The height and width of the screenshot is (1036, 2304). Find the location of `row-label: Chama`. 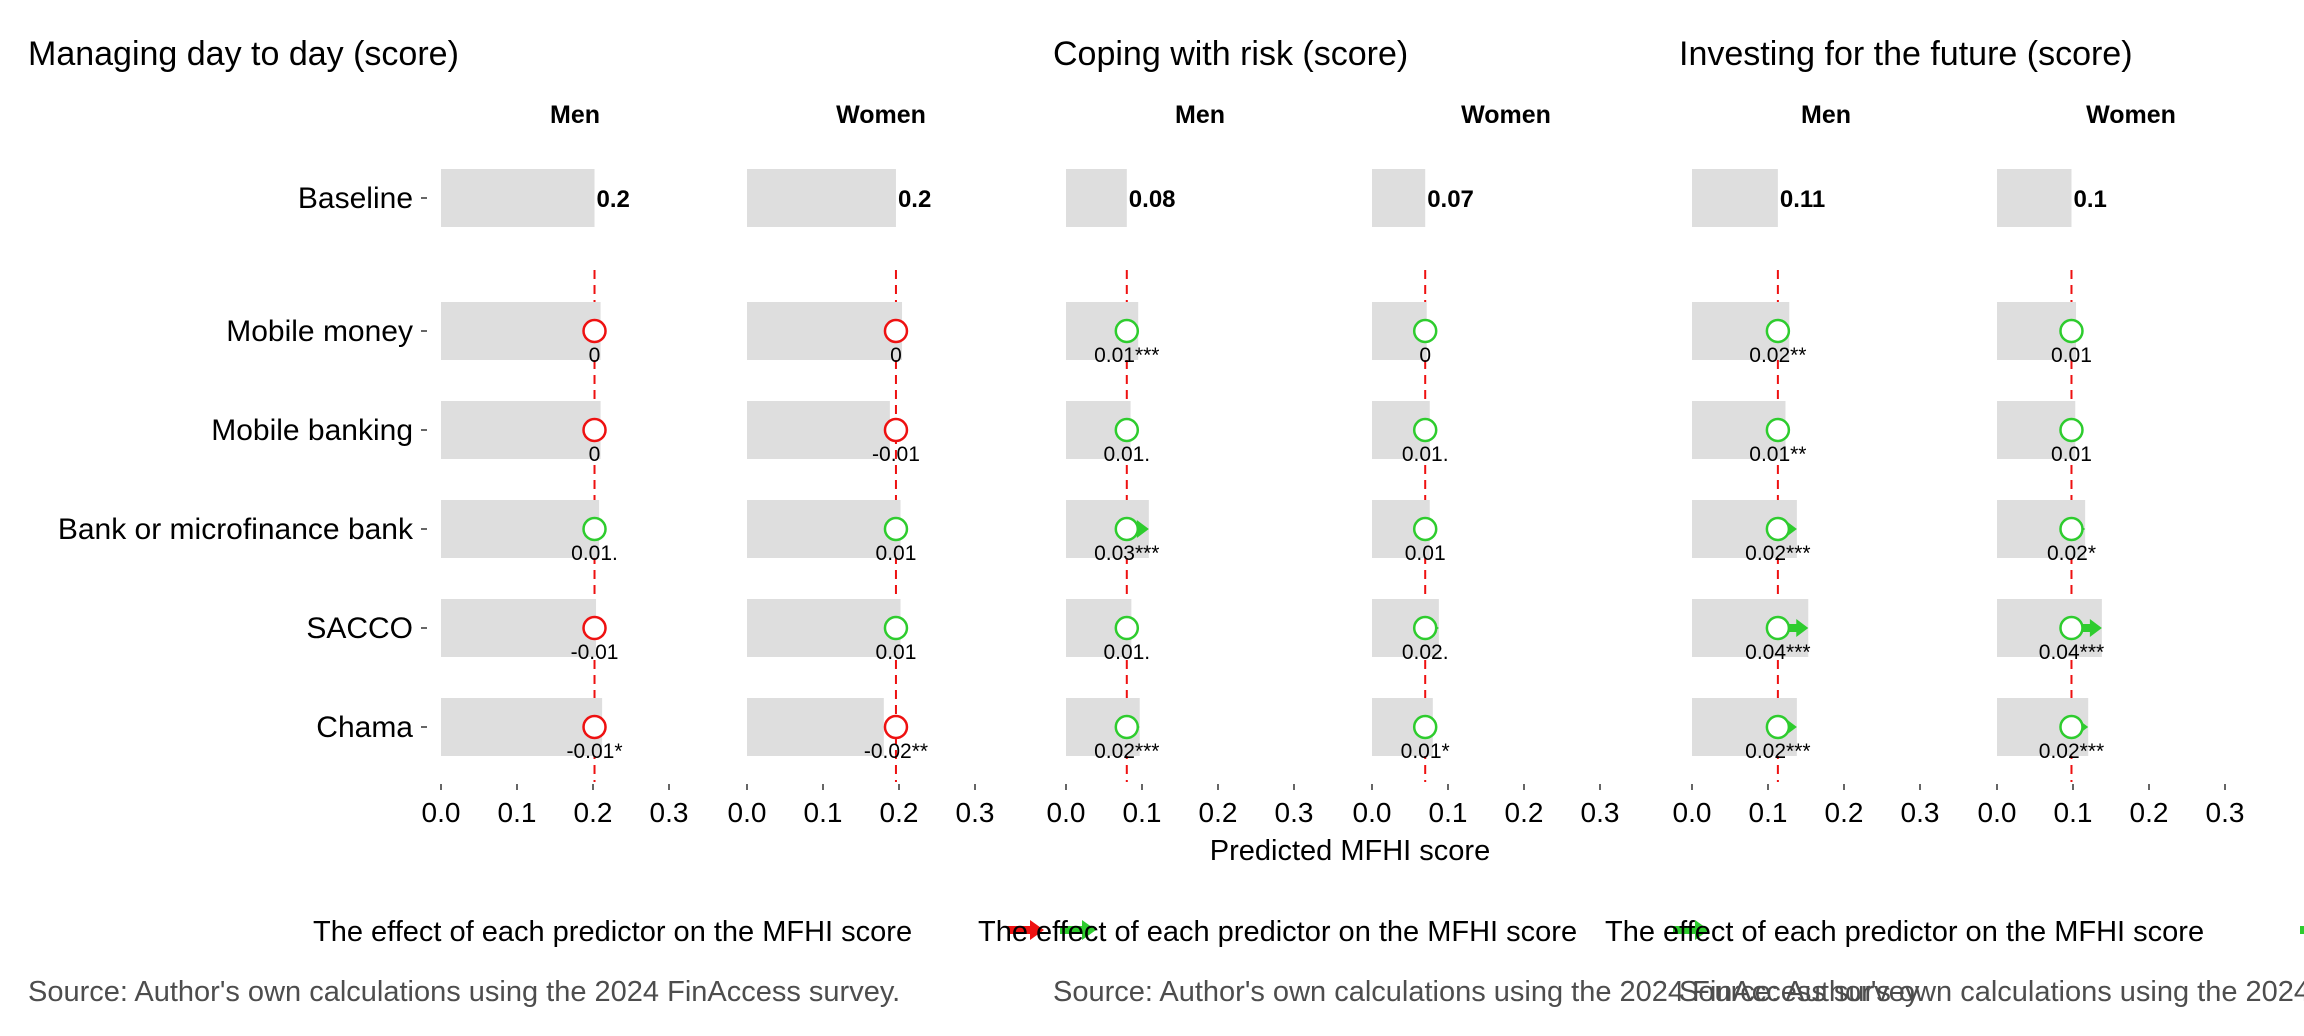

row-label: Chama is located at coordinates (364, 727).